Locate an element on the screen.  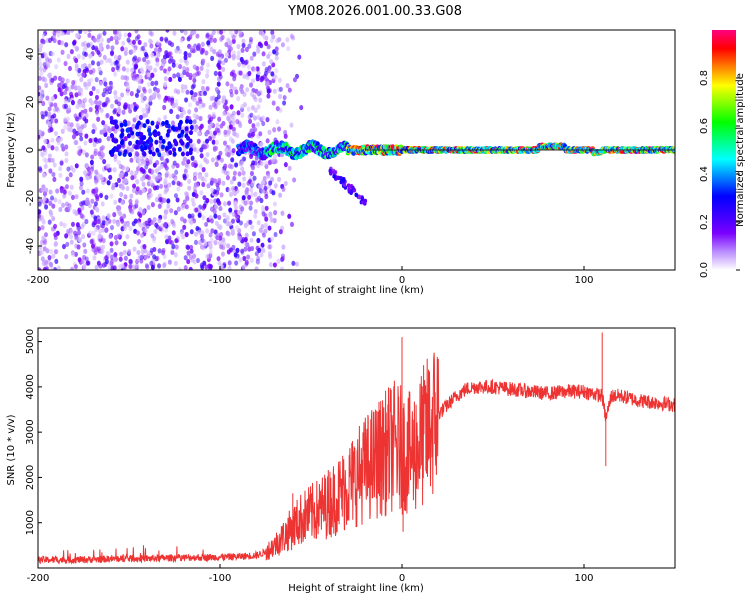
snr-x-label: Height of straight line (km) is located at coordinates (356, 588).